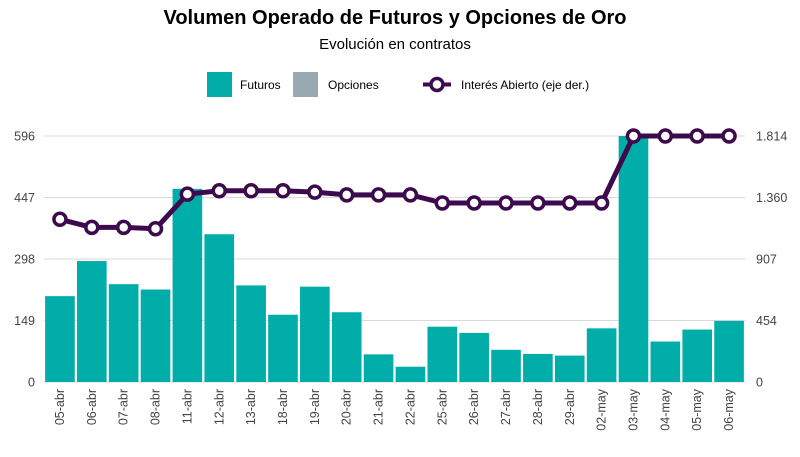 This screenshot has height=457, width=800. I want to click on right-tick-label: 454, so click(766, 321).